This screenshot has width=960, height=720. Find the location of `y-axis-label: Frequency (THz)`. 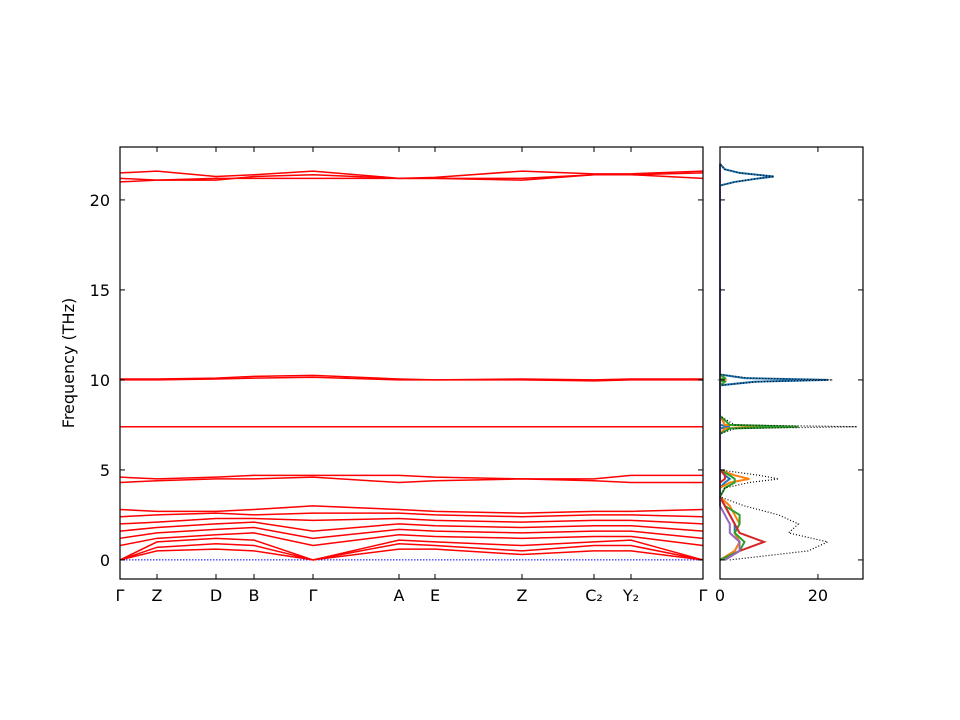

y-axis-label: Frequency (THz) is located at coordinates (68, 363).